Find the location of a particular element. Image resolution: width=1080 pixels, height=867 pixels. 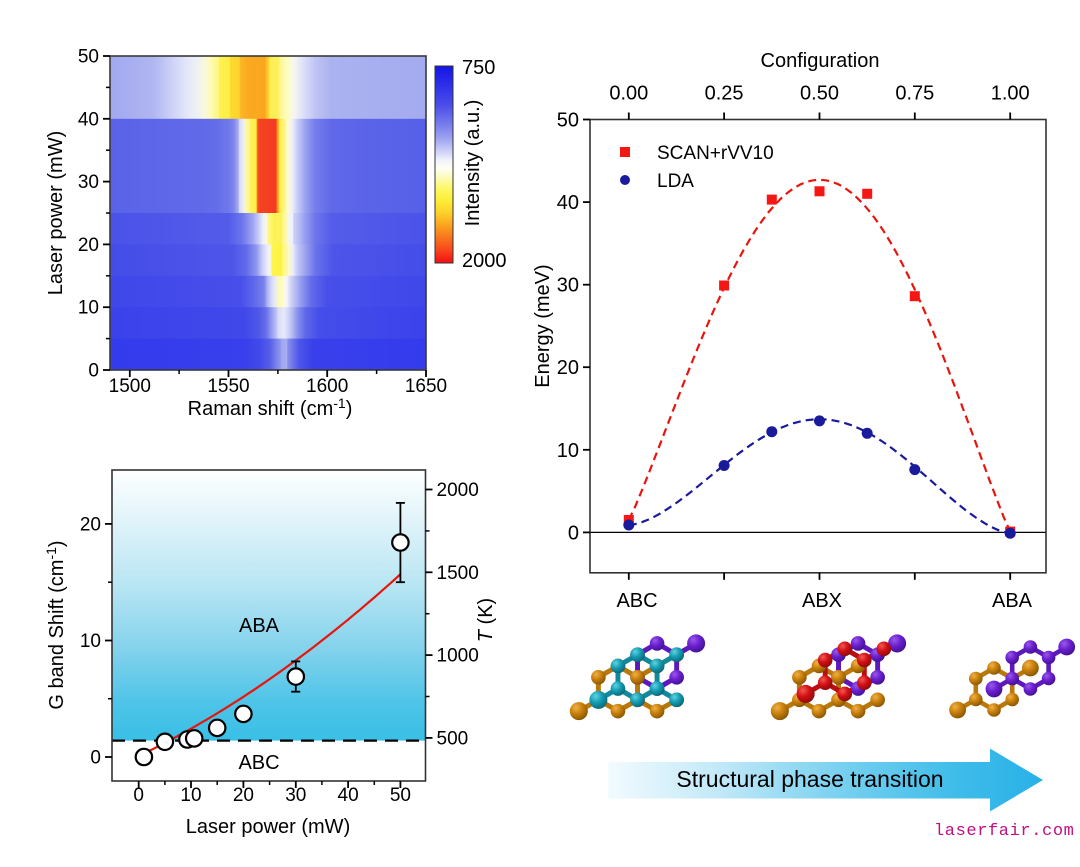

svg-text: laserfair.com is located at coordinates (1004, 831).